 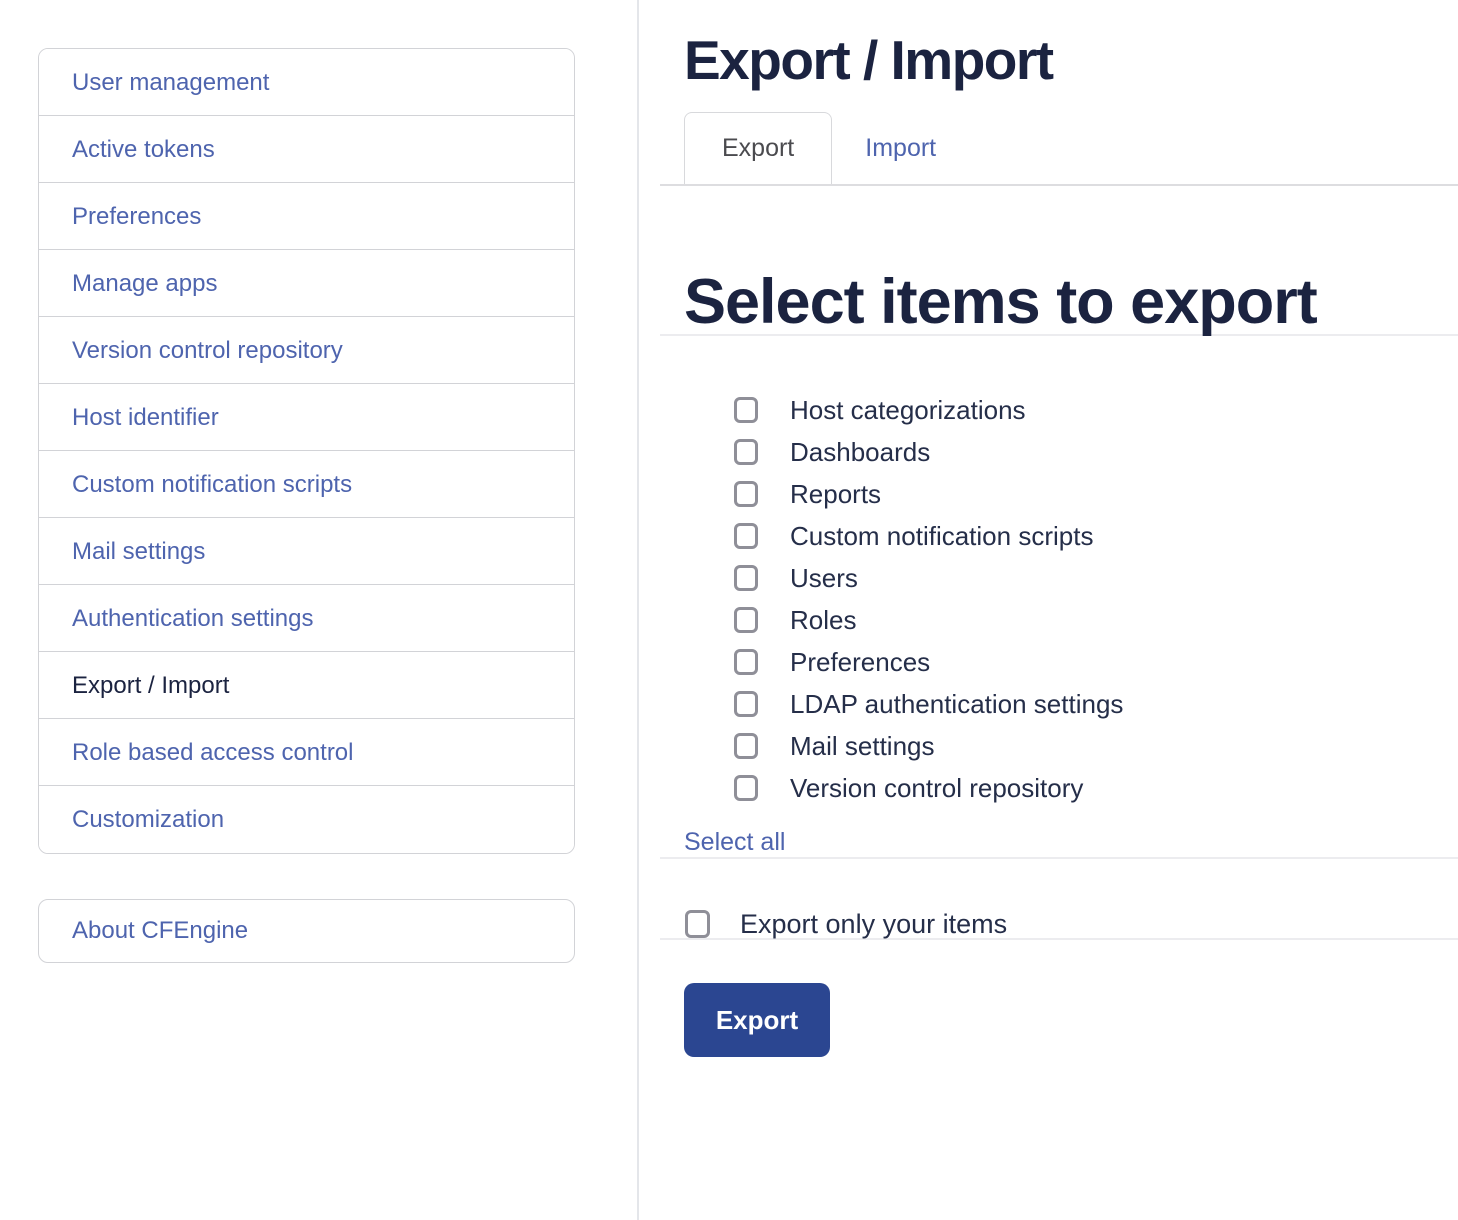 What do you see at coordinates (823, 619) in the screenshot?
I see `export-item-label: Roles` at bounding box center [823, 619].